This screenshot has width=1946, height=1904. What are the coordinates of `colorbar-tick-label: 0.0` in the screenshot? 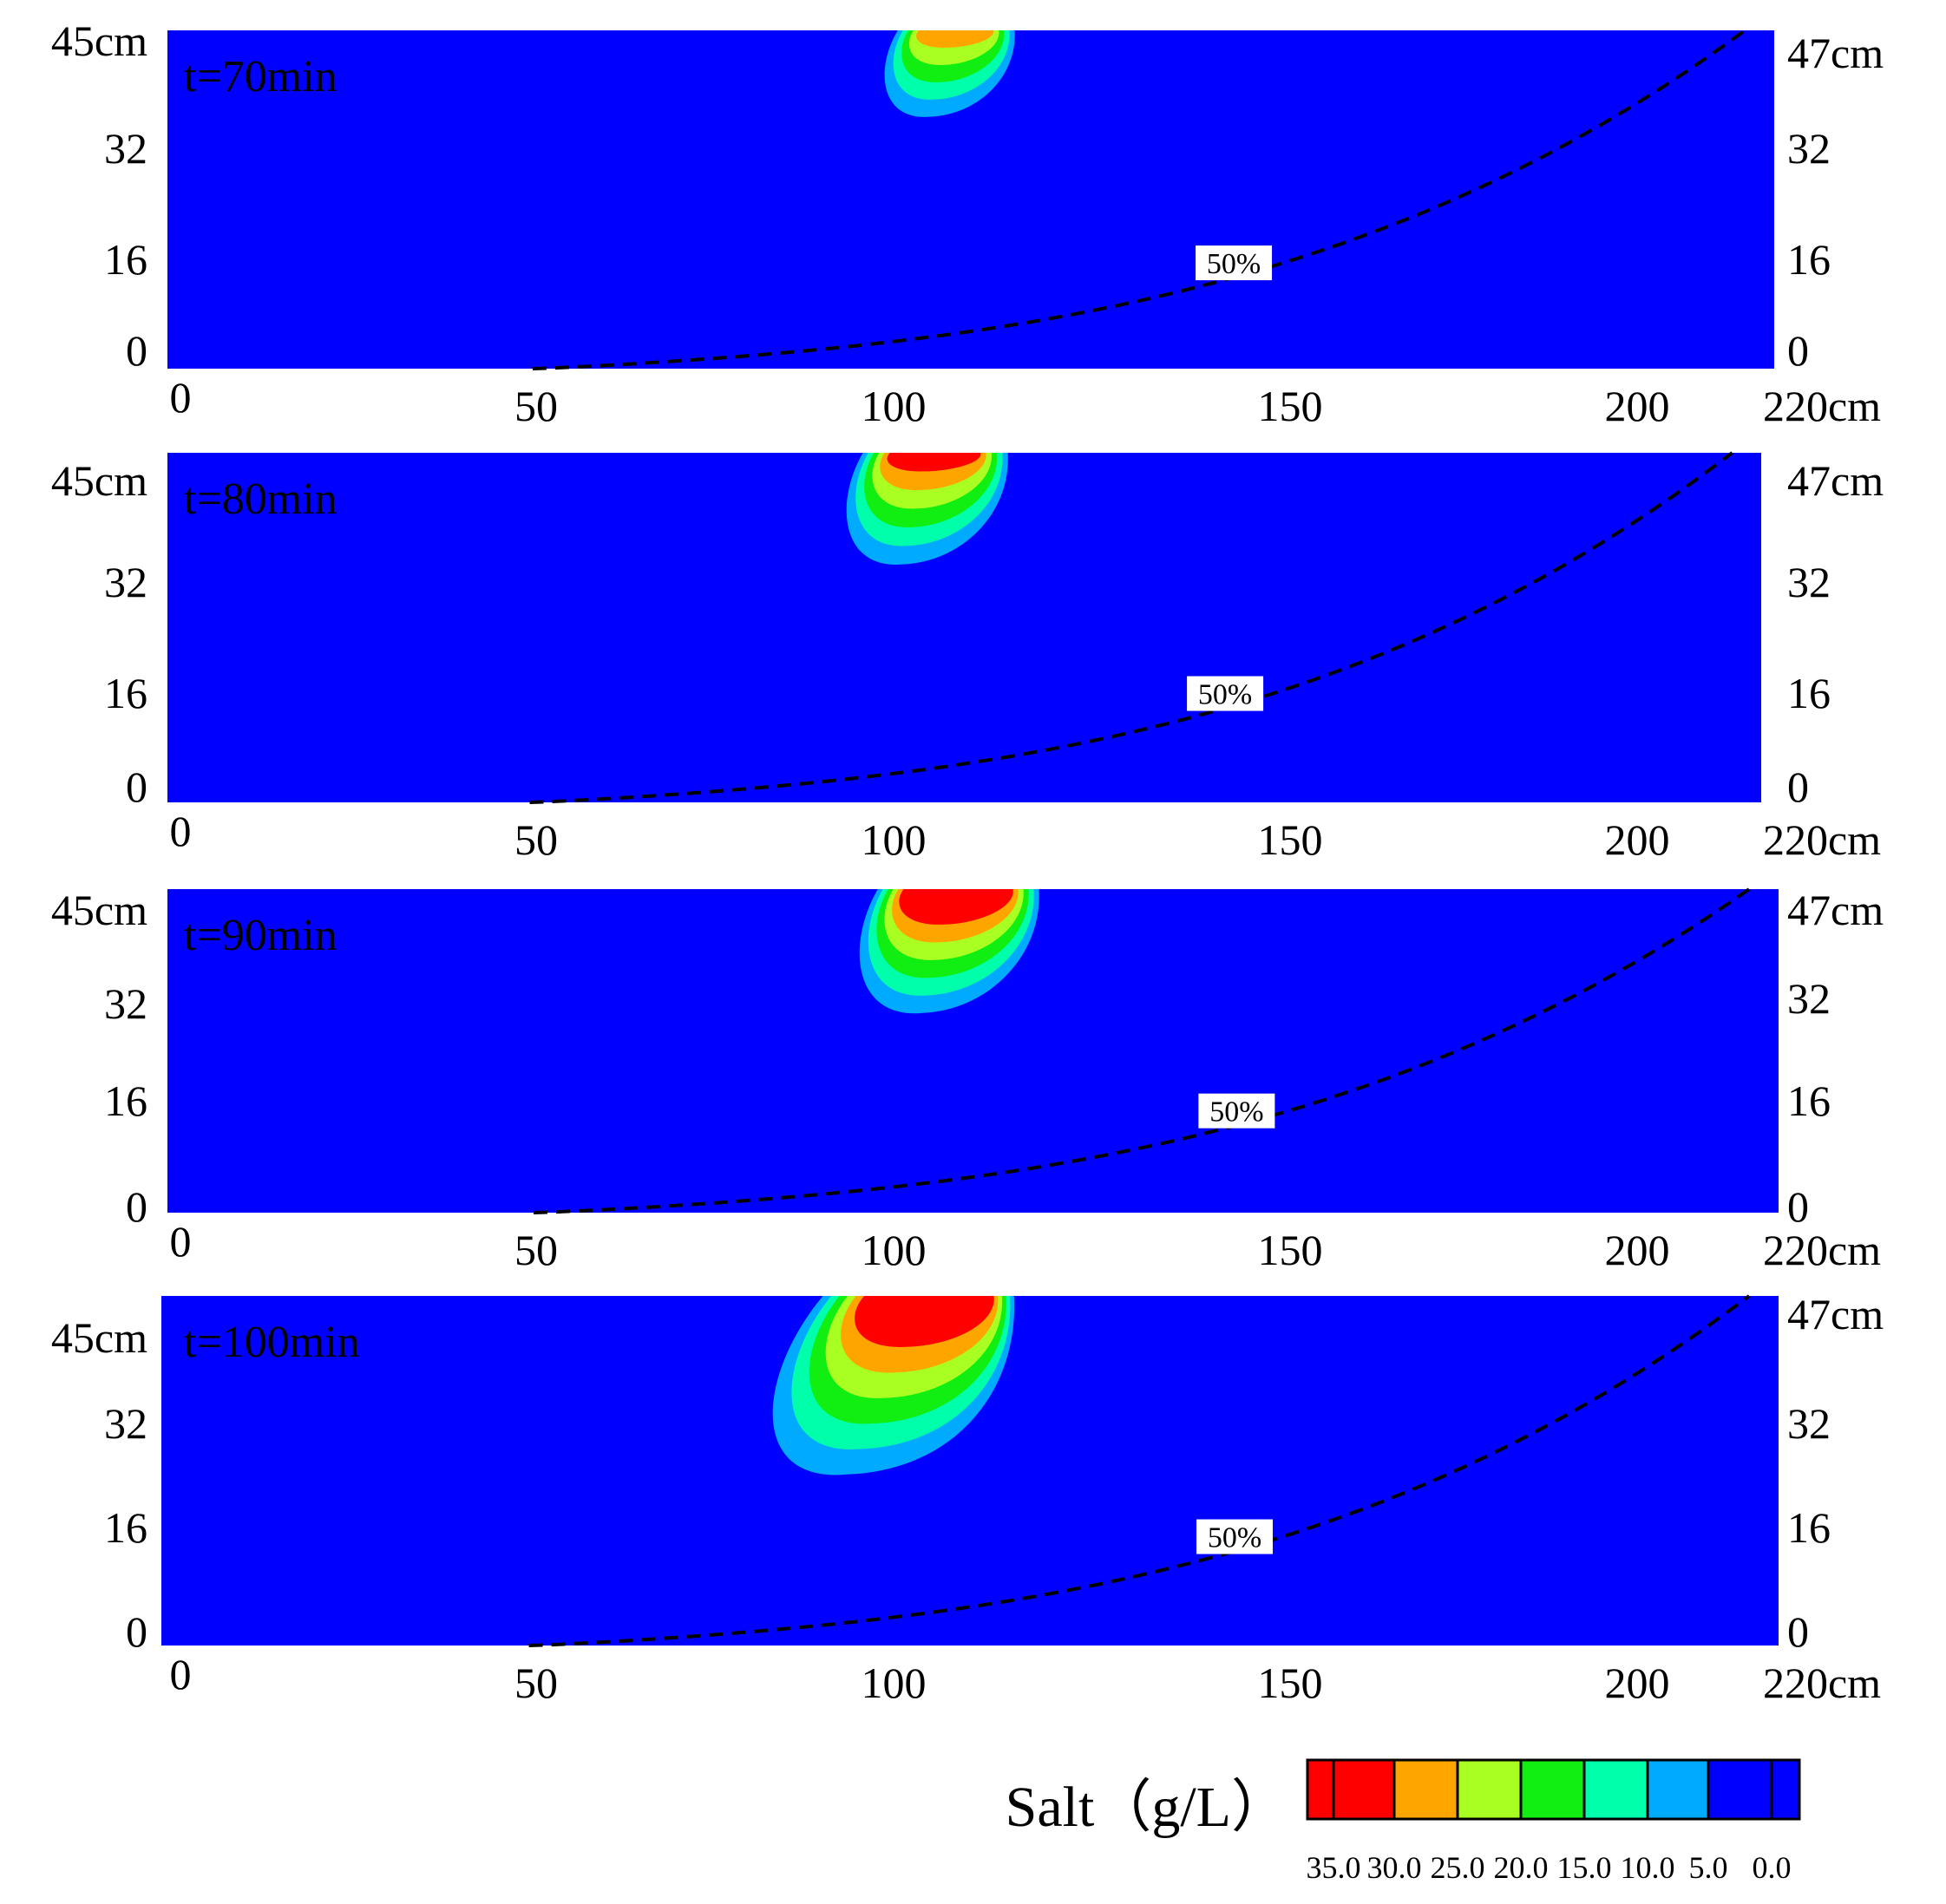 It's located at (1772, 1867).